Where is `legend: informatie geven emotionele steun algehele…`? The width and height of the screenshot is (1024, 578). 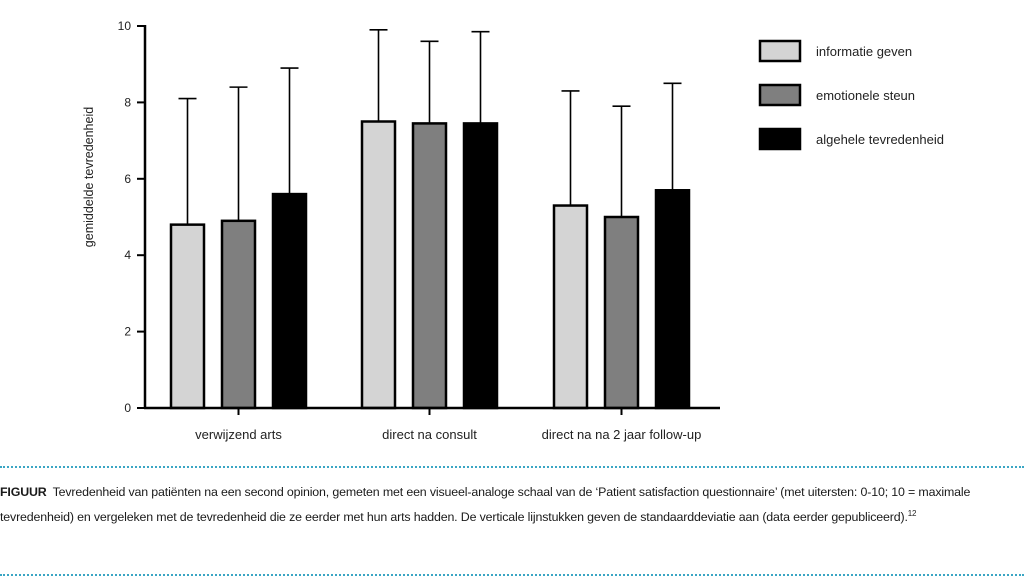 legend: informatie geven emotionele steun algehele… is located at coordinates (851, 95).